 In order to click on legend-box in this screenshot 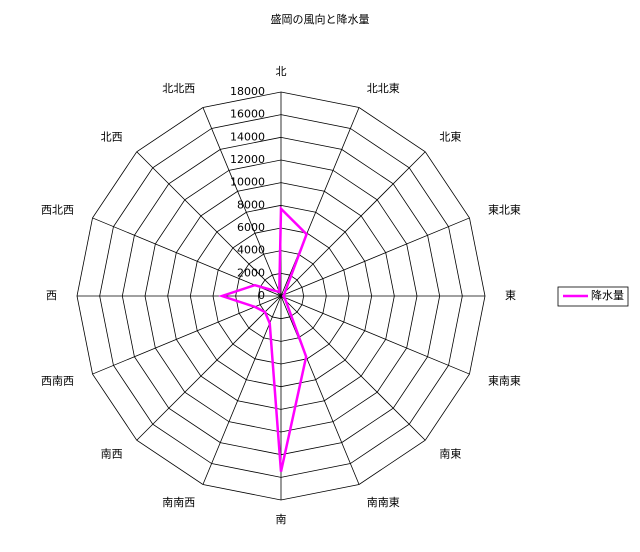, I will do `click(593, 296)`.